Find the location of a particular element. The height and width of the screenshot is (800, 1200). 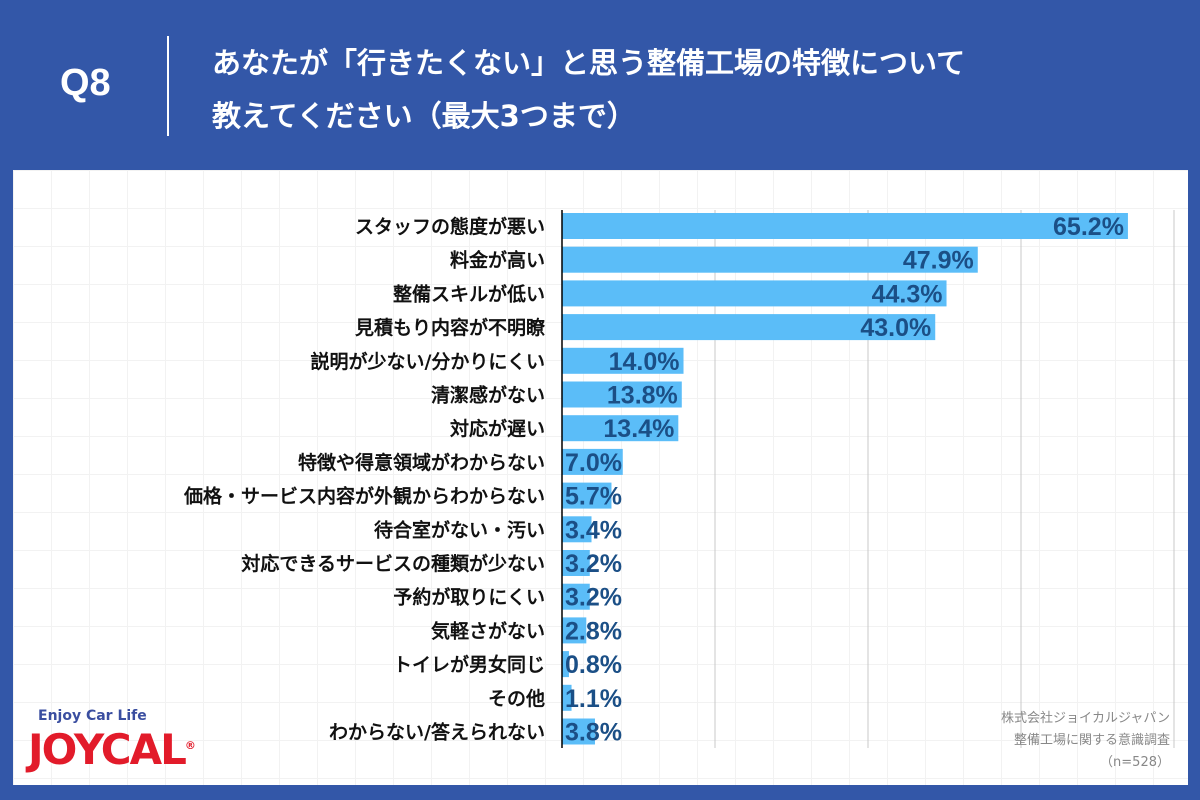

category-label: 特徴や得意領域がわからない is located at coordinates (421, 462).